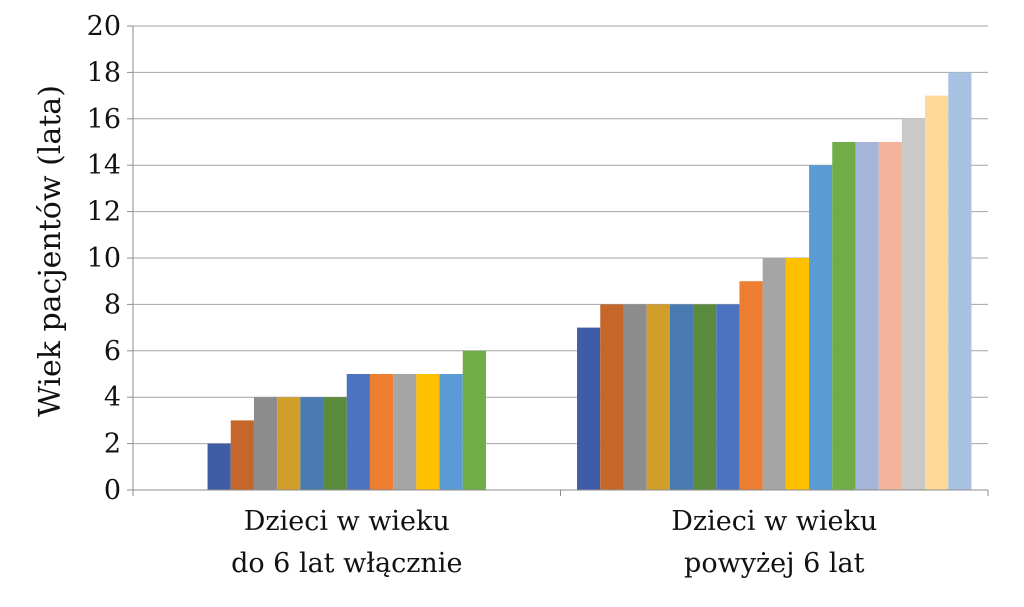 The height and width of the screenshot is (607, 1024). What do you see at coordinates (774, 563) in the screenshot?
I see `x-category-label: powyżej 6 lat` at bounding box center [774, 563].